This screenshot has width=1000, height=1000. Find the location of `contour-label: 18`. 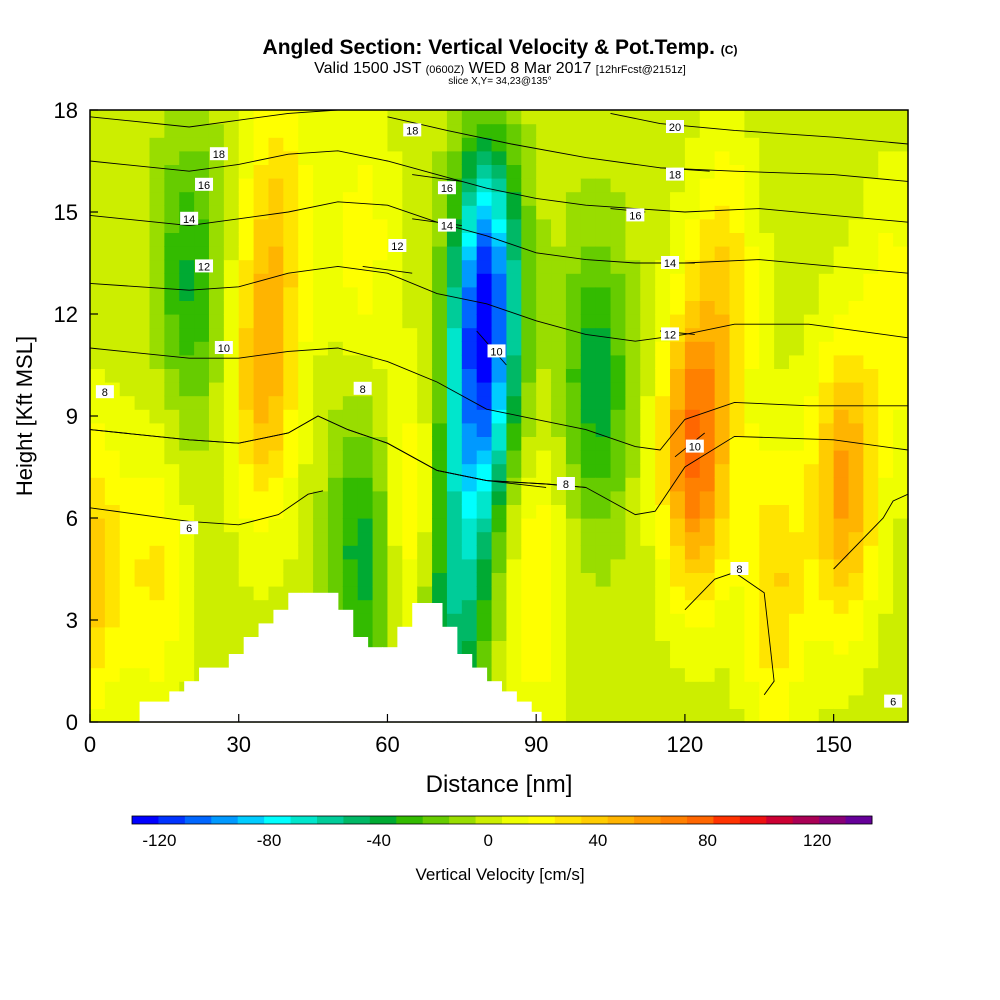

contour-label: 18 is located at coordinates (219, 155).